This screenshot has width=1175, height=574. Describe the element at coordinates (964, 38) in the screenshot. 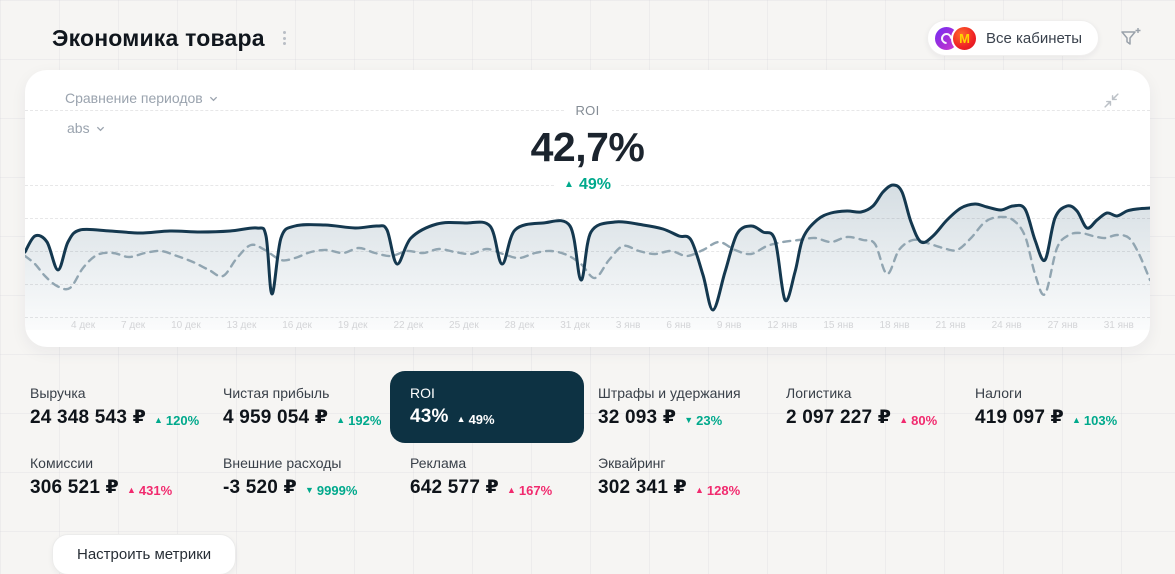

I see `megamarket-icon: M` at that location.